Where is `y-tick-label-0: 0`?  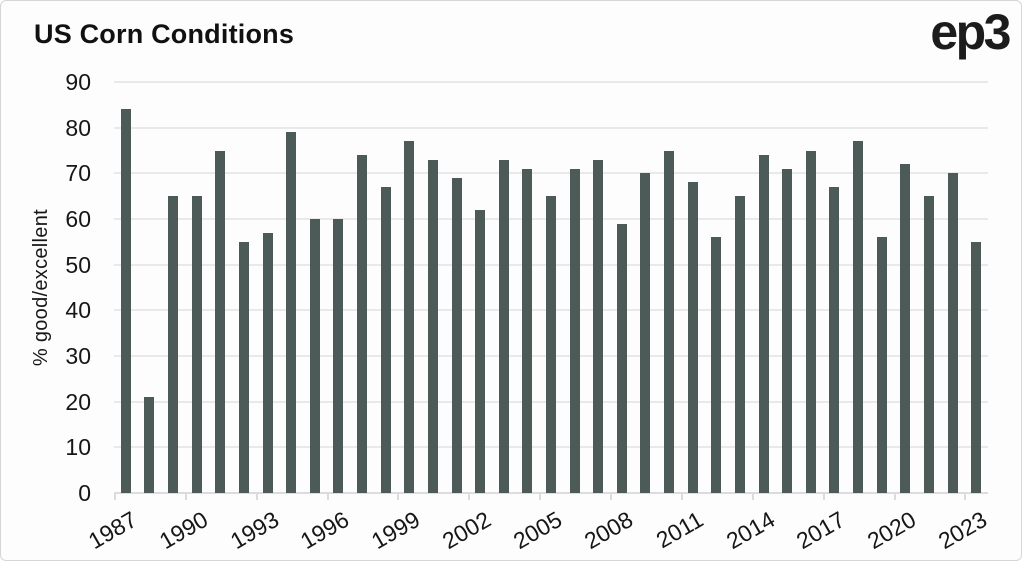 y-tick-label-0: 0 is located at coordinates (84, 493).